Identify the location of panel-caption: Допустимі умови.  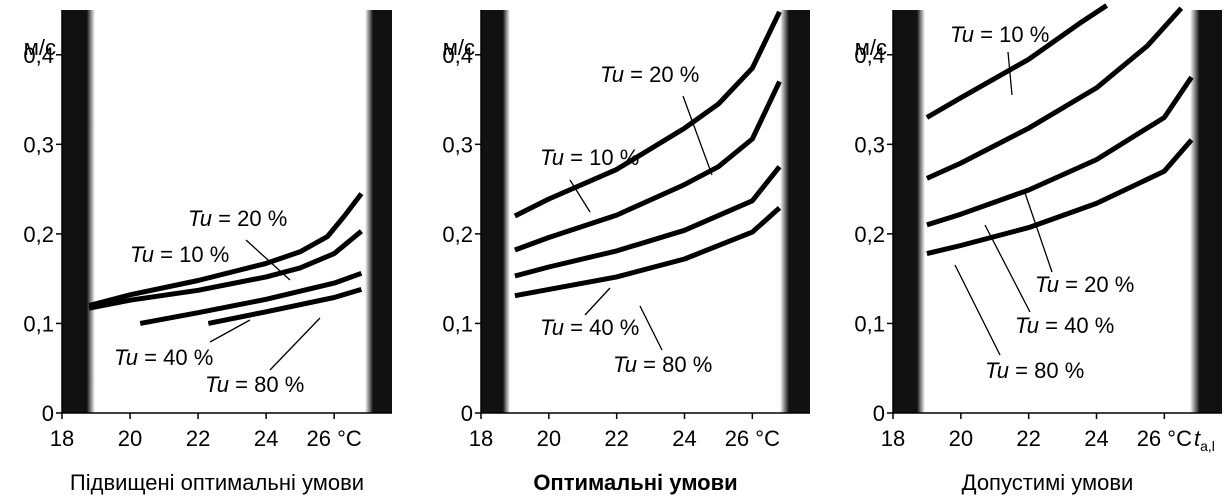
(1048, 482).